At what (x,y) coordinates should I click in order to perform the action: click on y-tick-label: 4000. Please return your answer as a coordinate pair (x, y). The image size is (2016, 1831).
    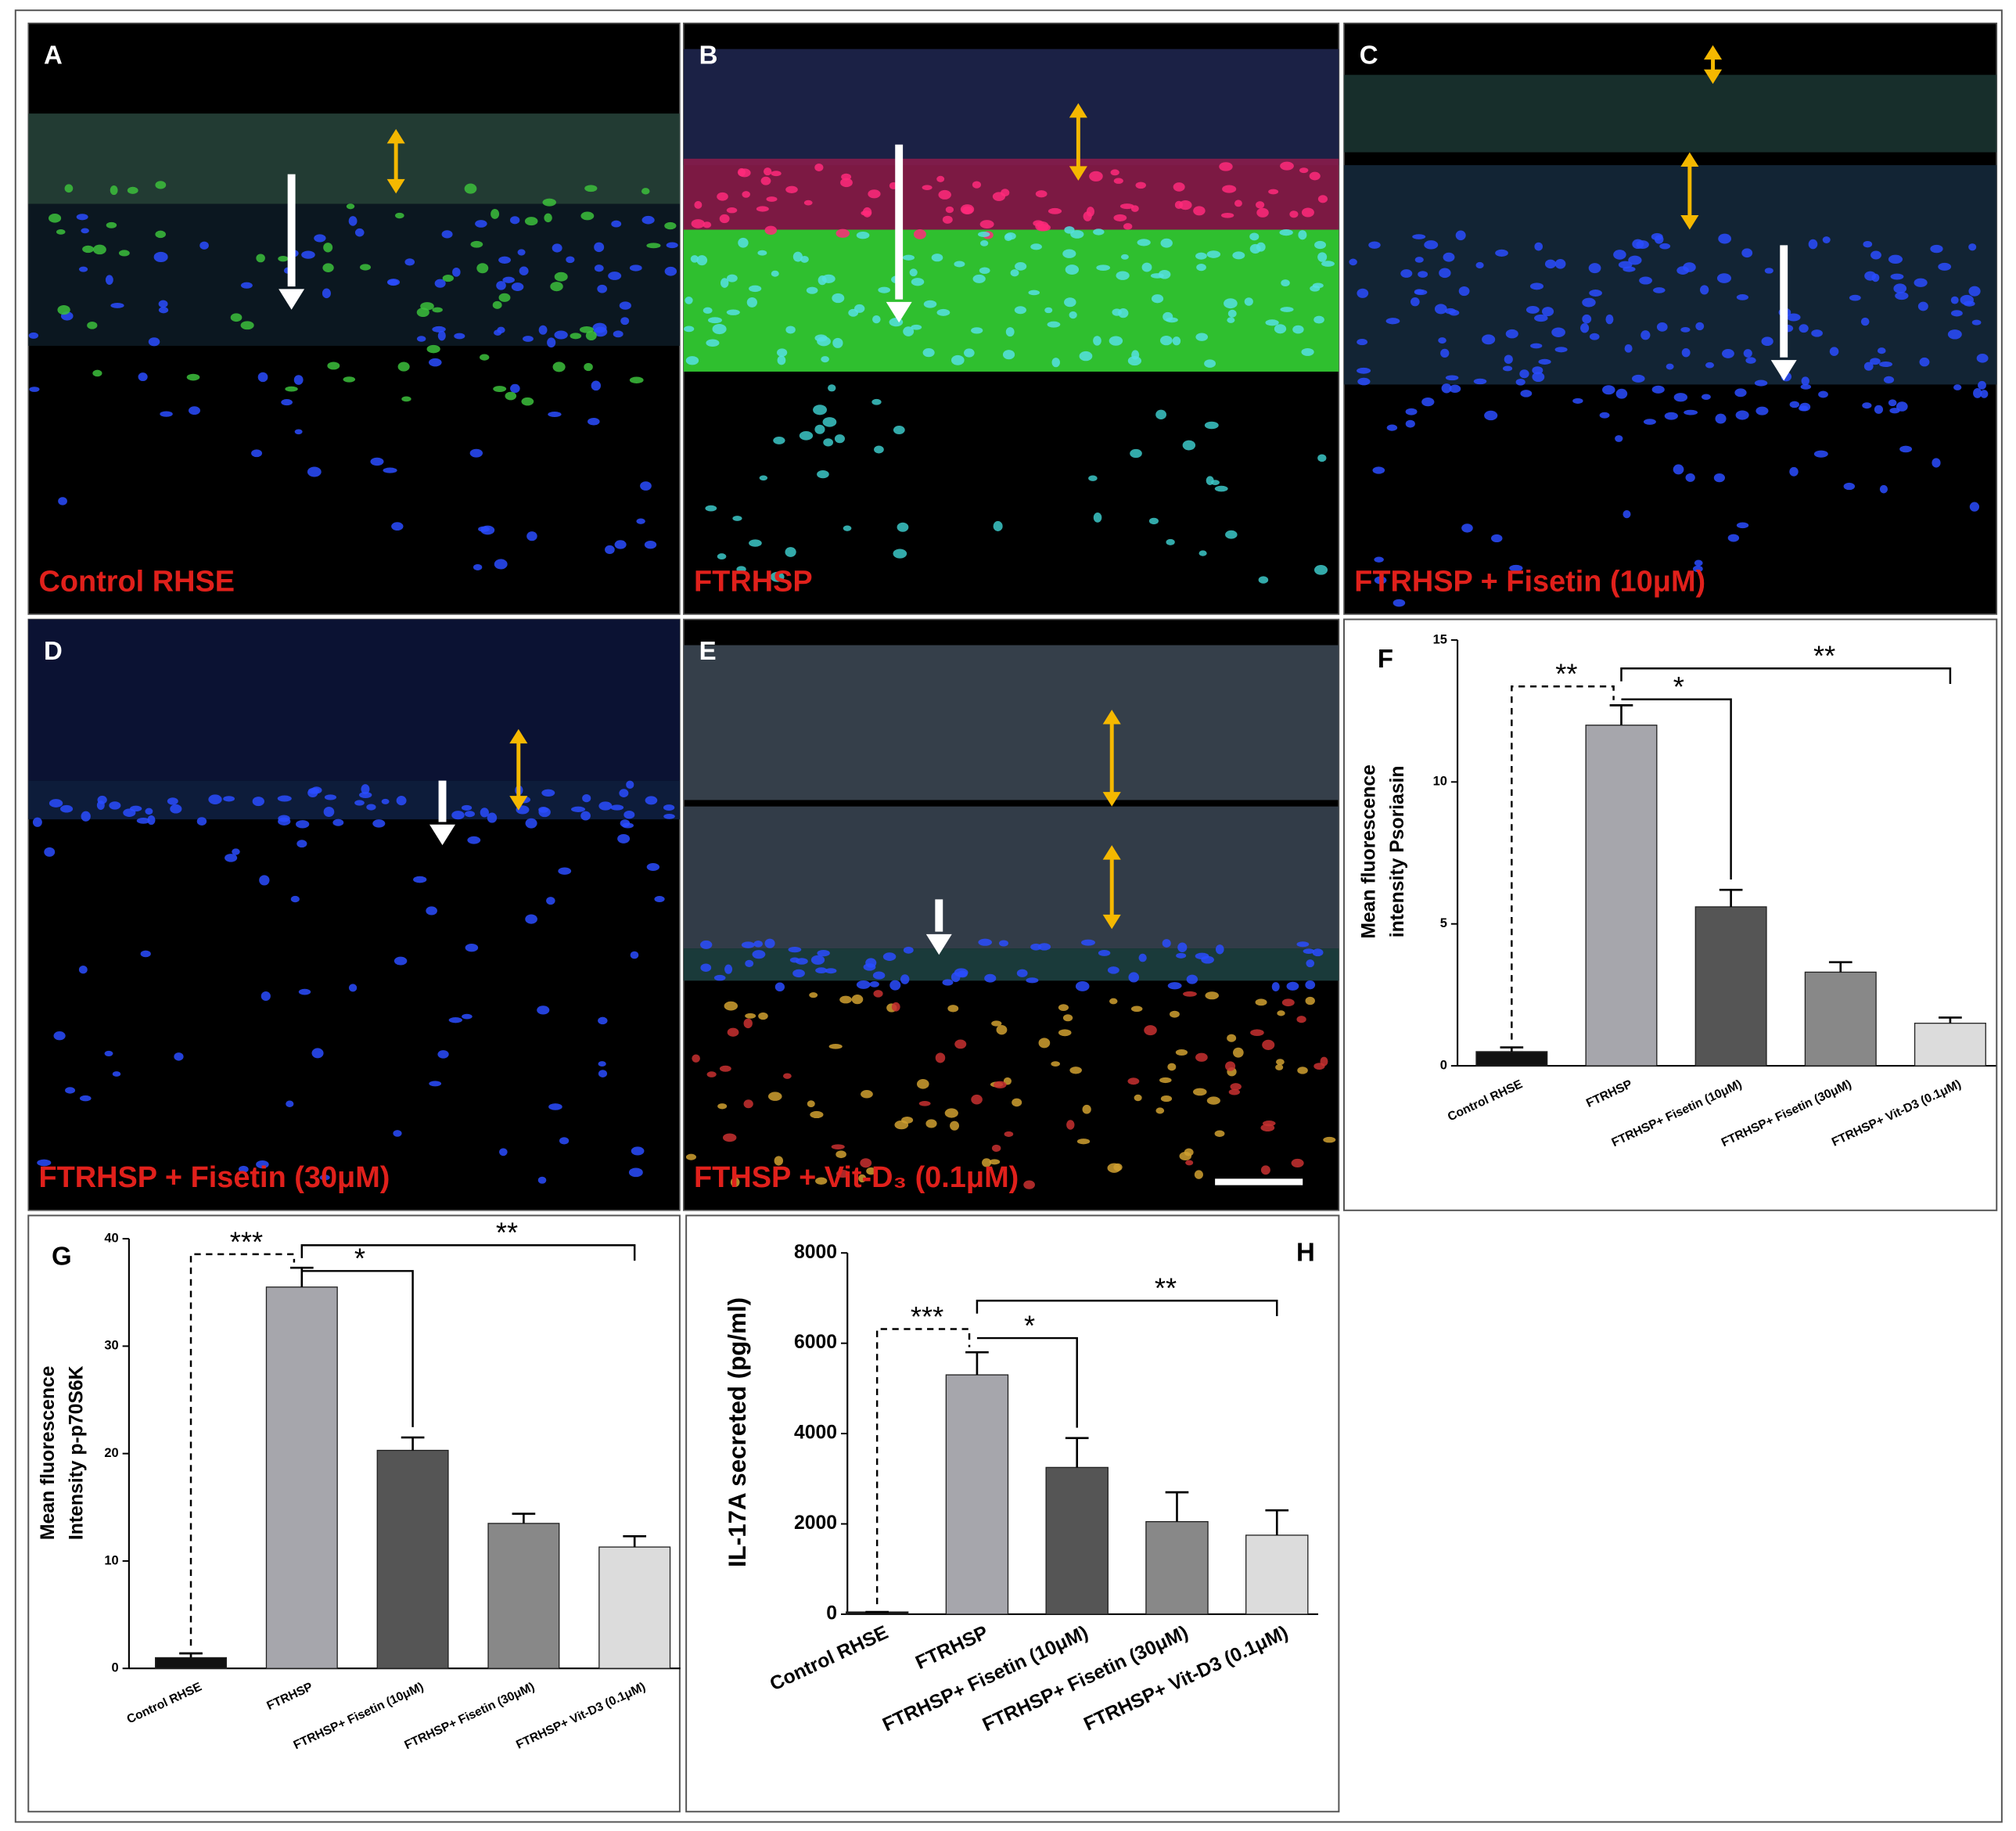
    Looking at the image, I should click on (816, 1433).